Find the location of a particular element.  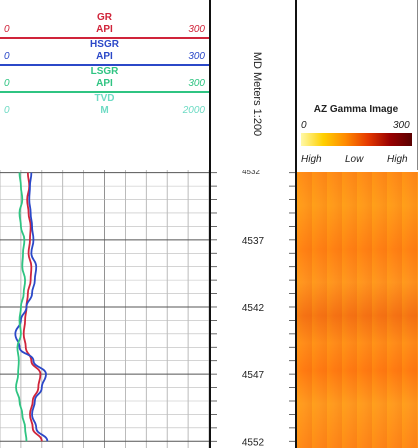

curve-max-hsgr: 300 is located at coordinates (196, 56).